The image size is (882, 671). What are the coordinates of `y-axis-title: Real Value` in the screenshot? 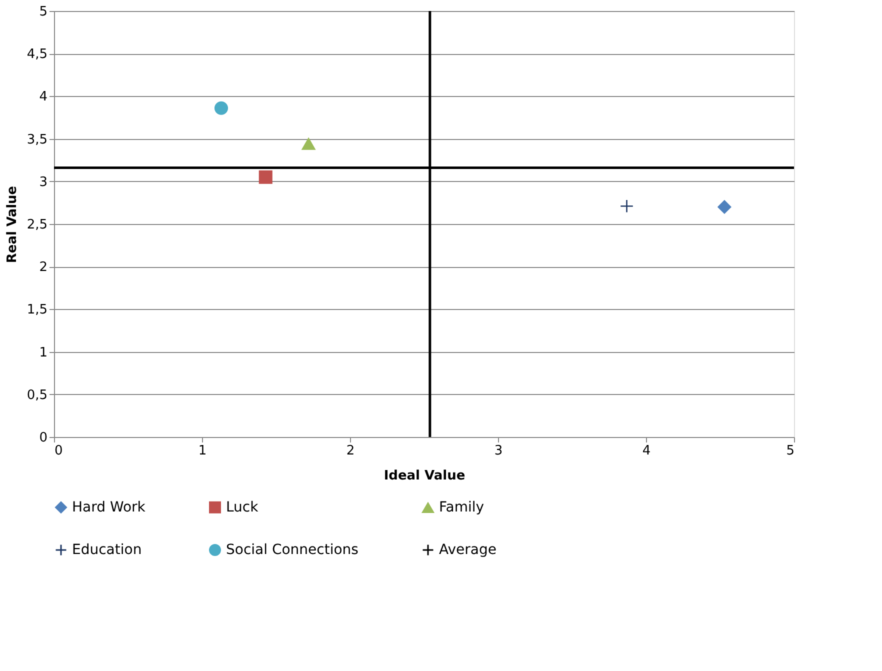 It's located at (12, 225).